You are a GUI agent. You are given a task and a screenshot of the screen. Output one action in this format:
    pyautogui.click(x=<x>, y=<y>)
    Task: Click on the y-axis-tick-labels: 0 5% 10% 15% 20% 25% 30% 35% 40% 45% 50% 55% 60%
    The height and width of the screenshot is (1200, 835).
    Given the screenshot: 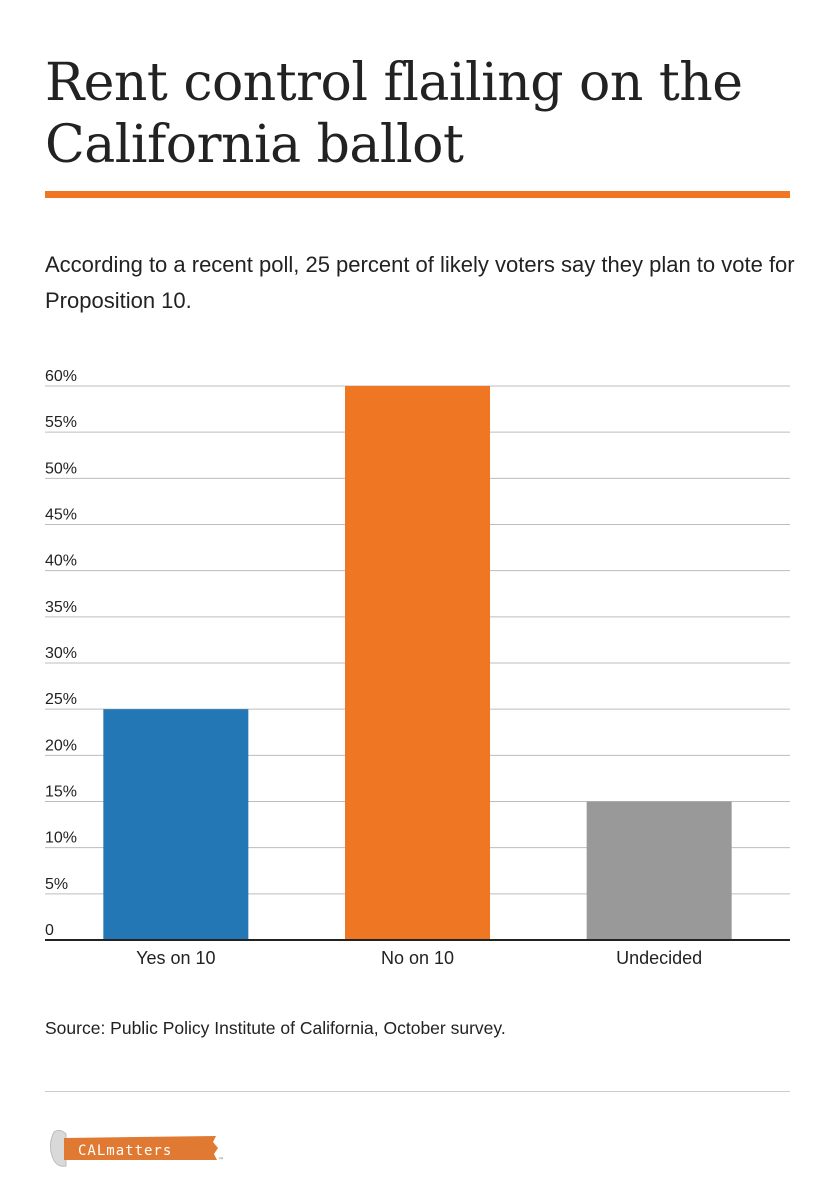 What is the action you would take?
    pyautogui.click(x=61, y=653)
    